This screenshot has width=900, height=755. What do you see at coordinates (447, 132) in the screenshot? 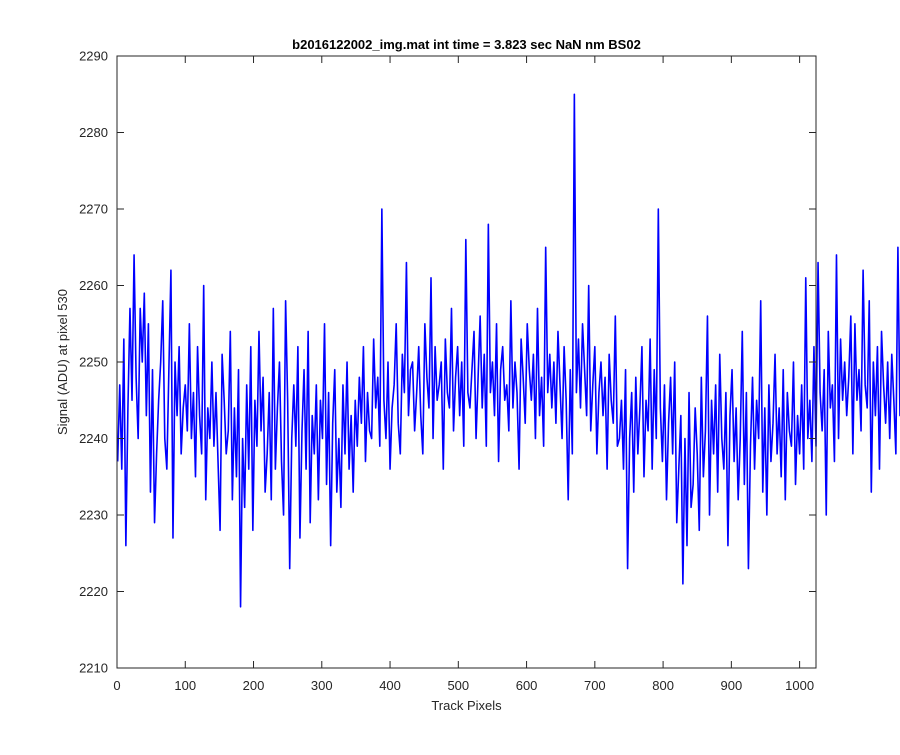
I see `y-tick: 2280` at bounding box center [447, 132].